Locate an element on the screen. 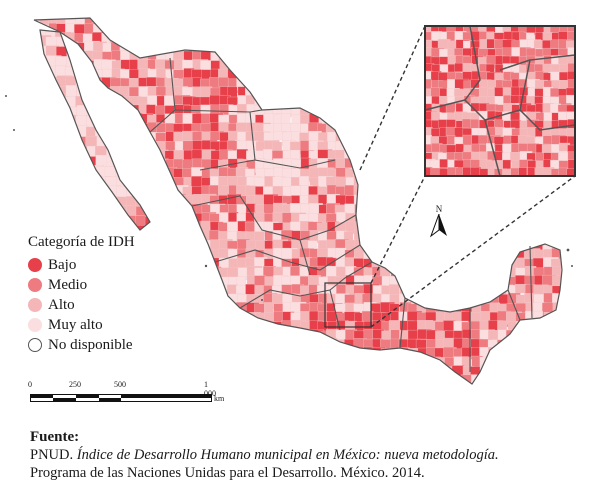 The height and width of the screenshot is (501, 600). swatch-no-disponible is located at coordinates (35, 345).